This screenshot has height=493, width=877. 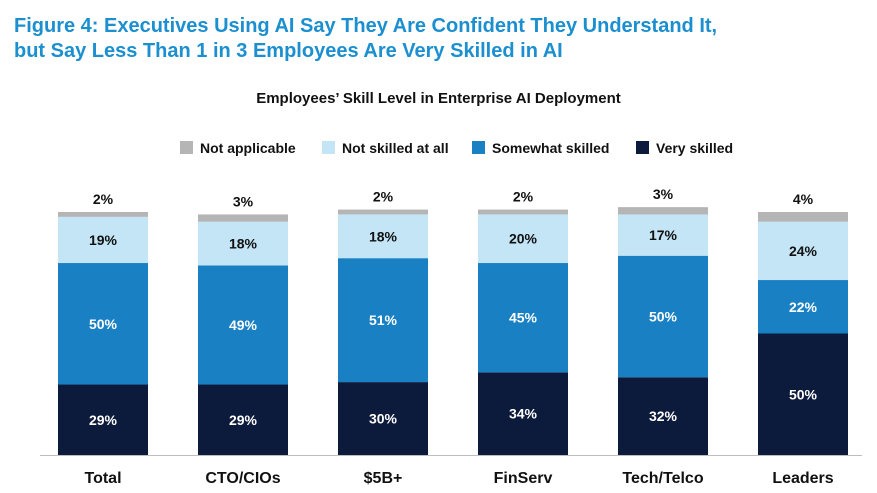 What do you see at coordinates (662, 478) in the screenshot?
I see `x-tick-label: Tech/Telco` at bounding box center [662, 478].